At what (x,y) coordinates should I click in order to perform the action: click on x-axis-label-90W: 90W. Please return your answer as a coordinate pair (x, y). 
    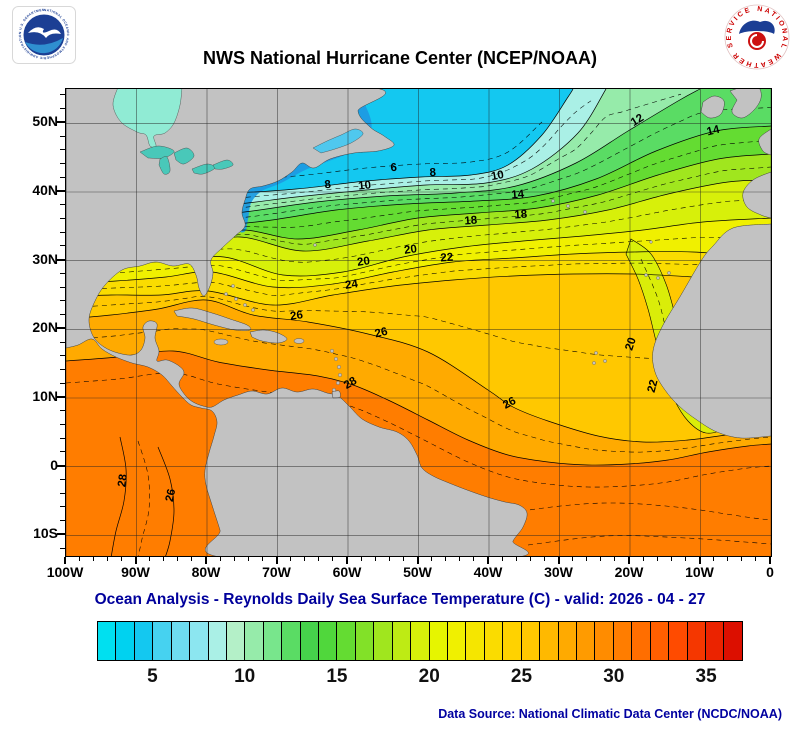
    Looking at the image, I should click on (135, 572).